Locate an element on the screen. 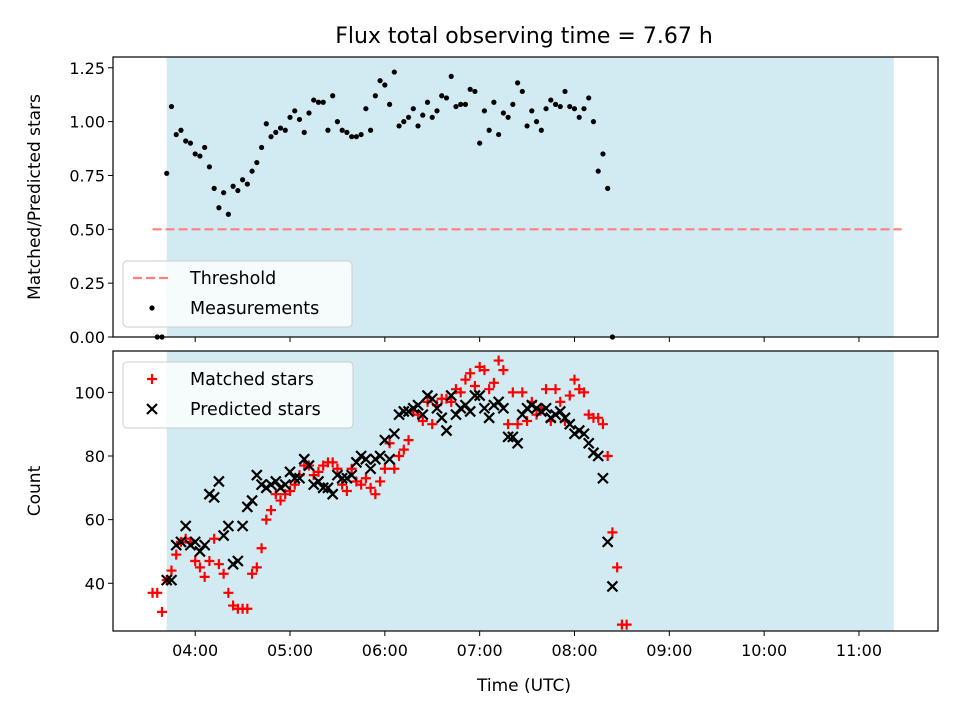 The height and width of the screenshot is (720, 960). count-legend-label: Predicted stars is located at coordinates (255, 410).